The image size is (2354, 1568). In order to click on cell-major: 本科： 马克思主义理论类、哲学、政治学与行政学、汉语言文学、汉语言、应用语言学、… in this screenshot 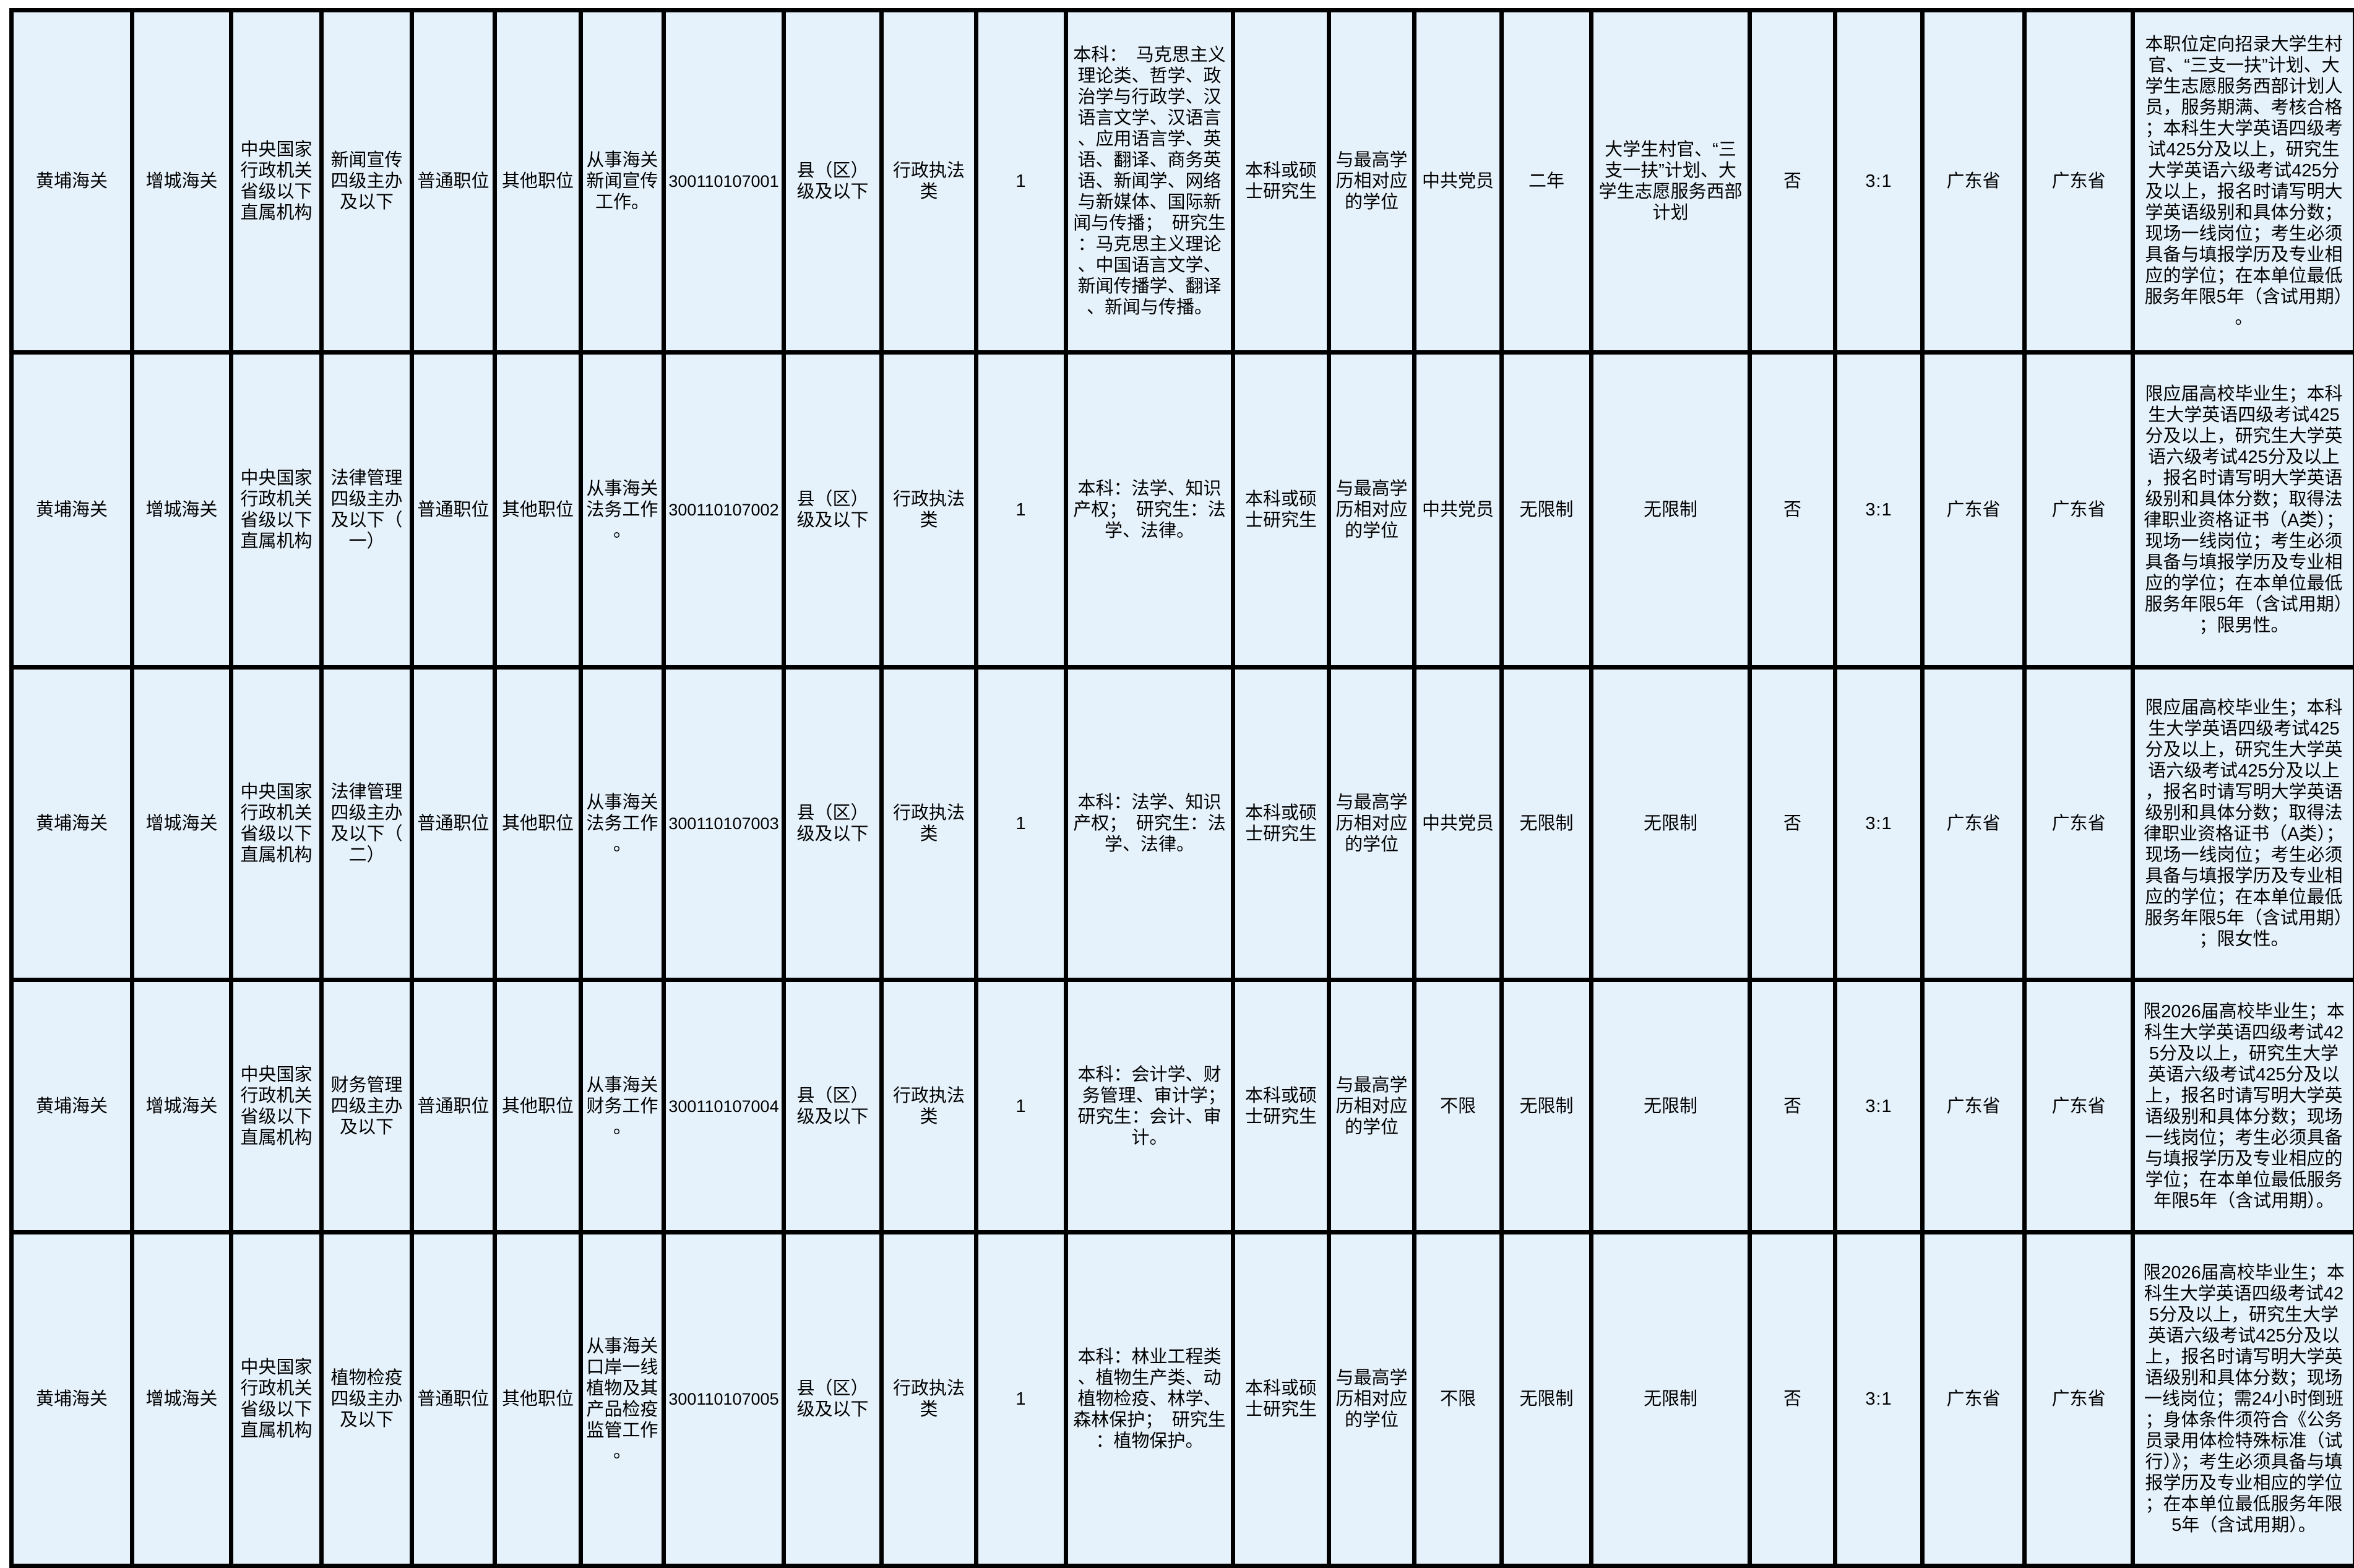, I will do `click(1149, 181)`.